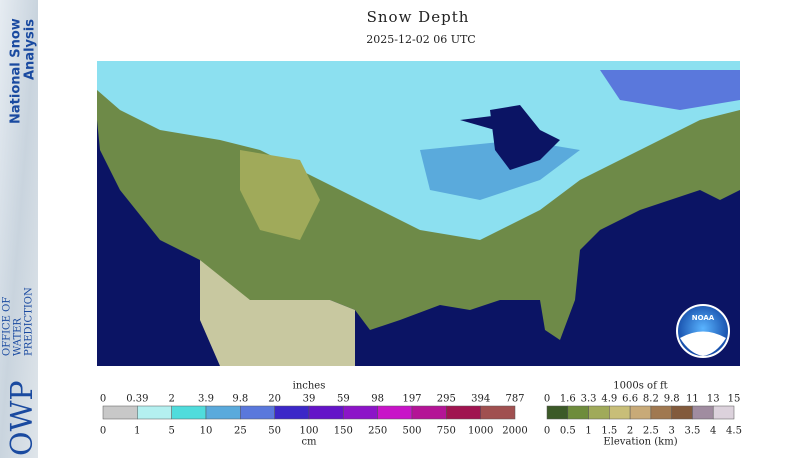 This screenshot has width=801, height=458. Describe the element at coordinates (510, 137) in the screenshot. I see `great-lakes` at that location.